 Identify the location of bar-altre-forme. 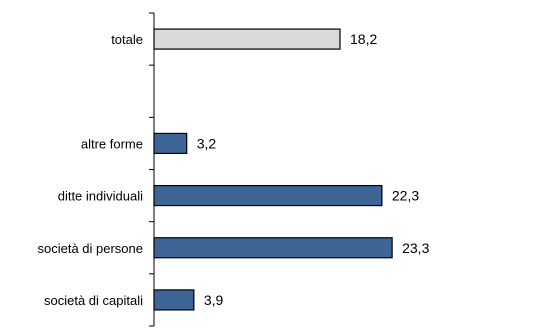
(170, 143).